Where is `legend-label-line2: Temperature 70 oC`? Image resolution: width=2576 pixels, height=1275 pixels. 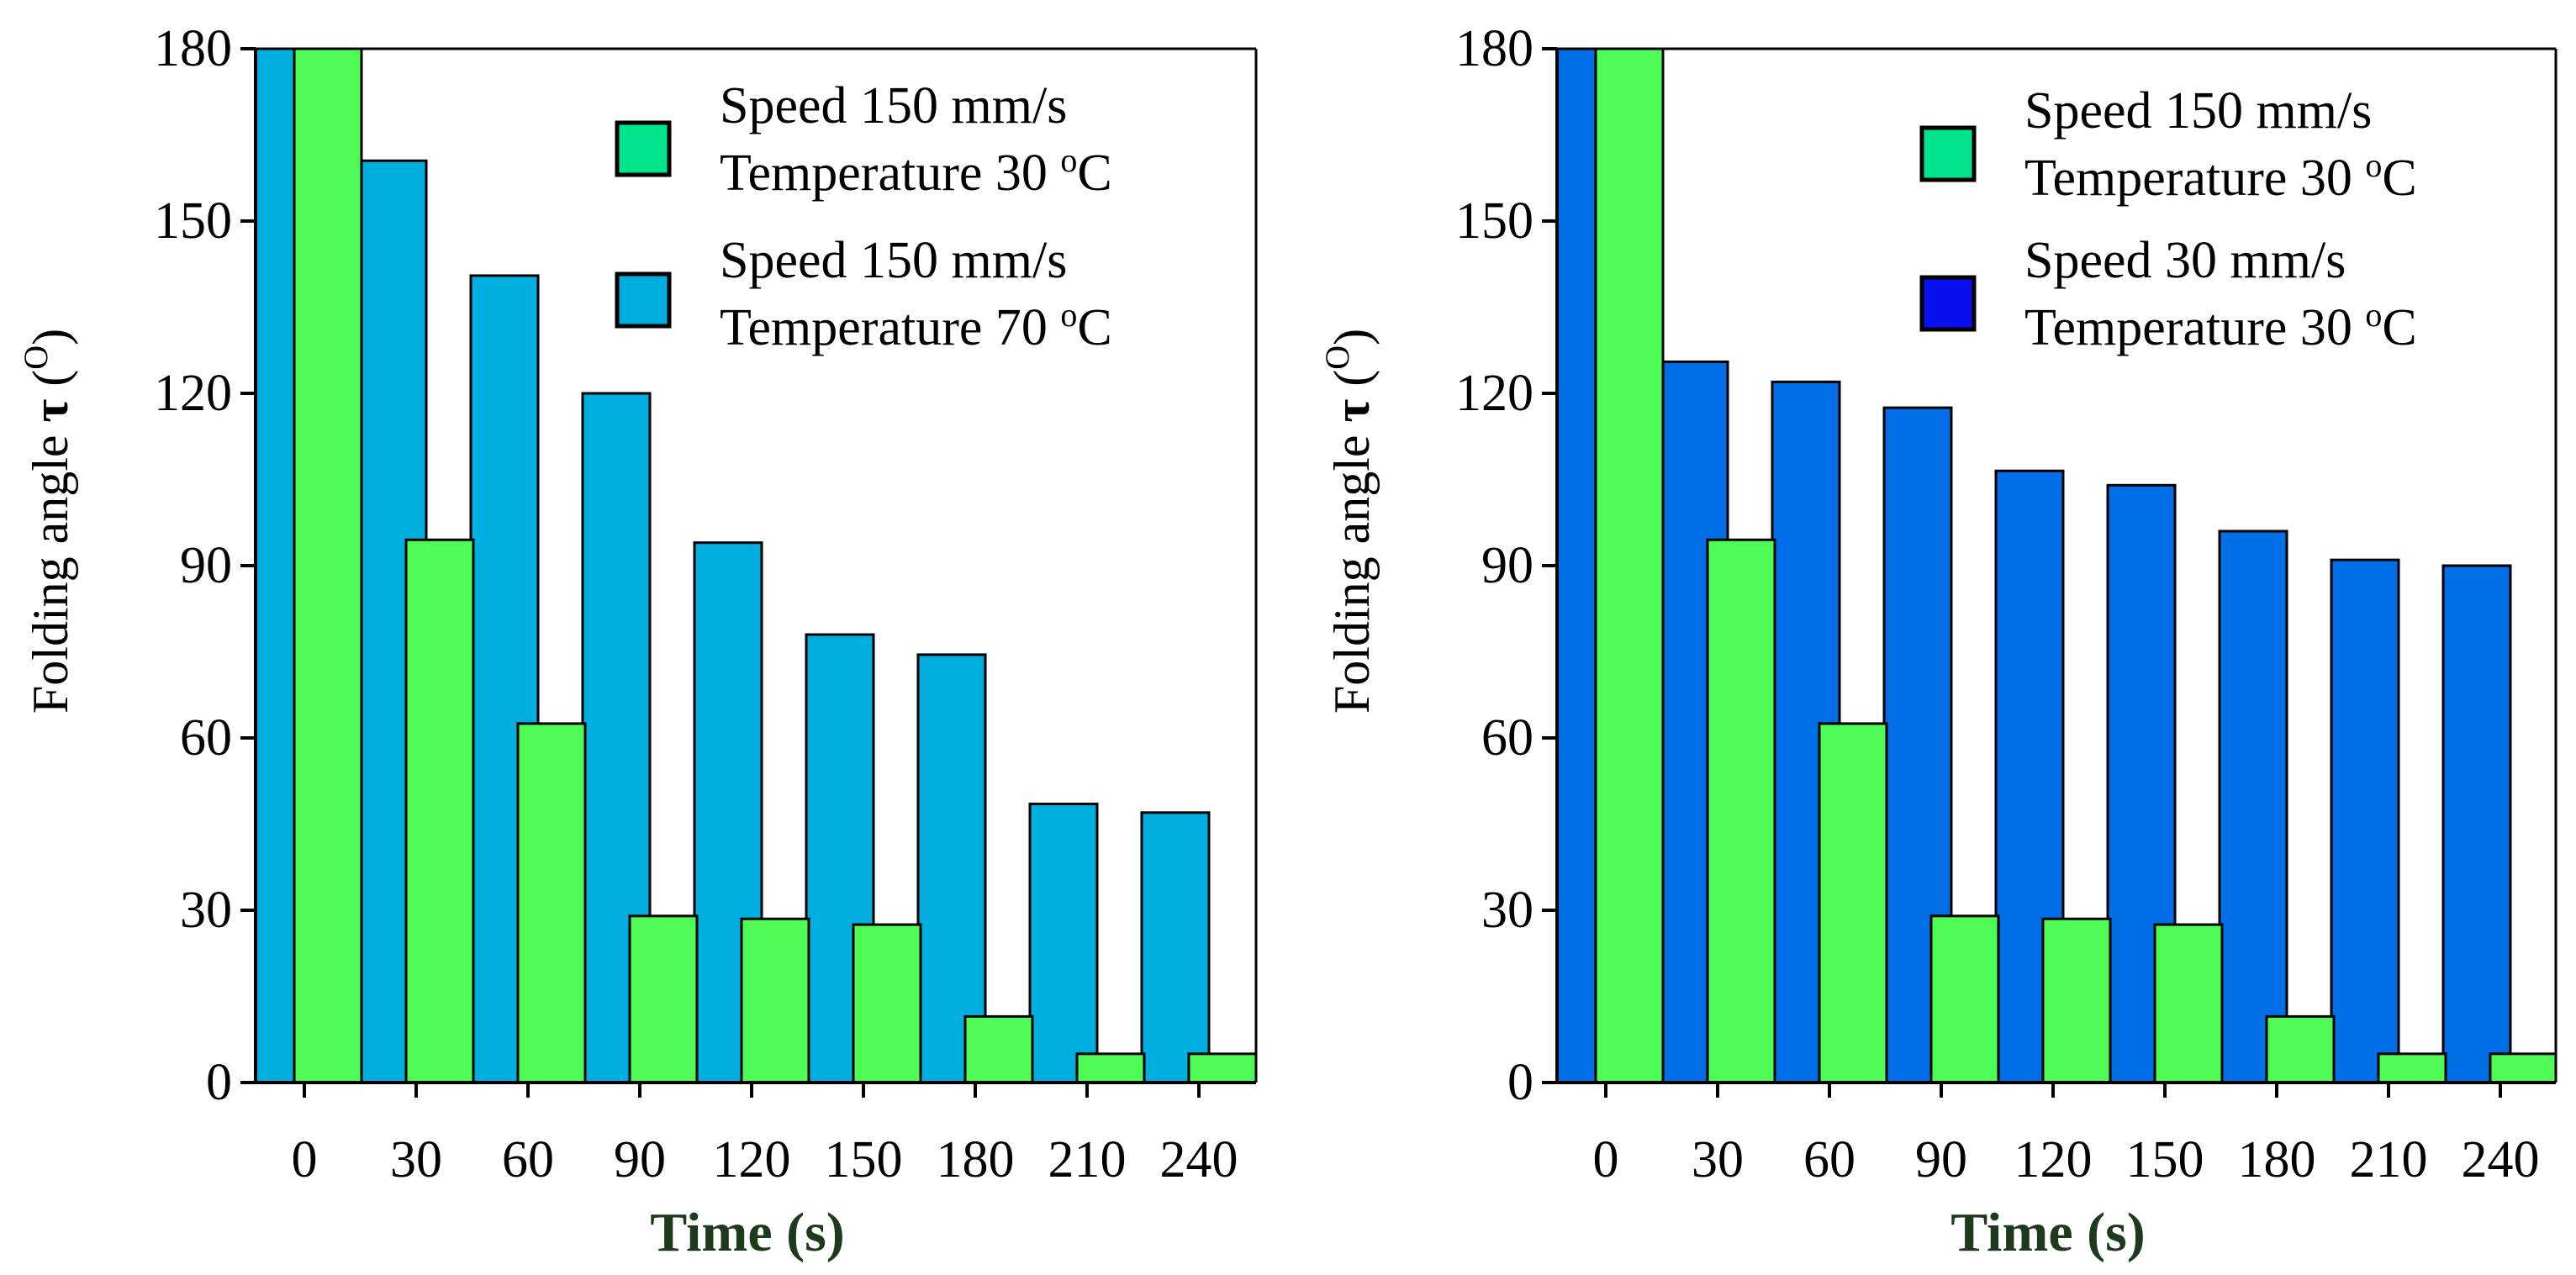 legend-label-line2: Temperature 70 oC is located at coordinates (916, 326).